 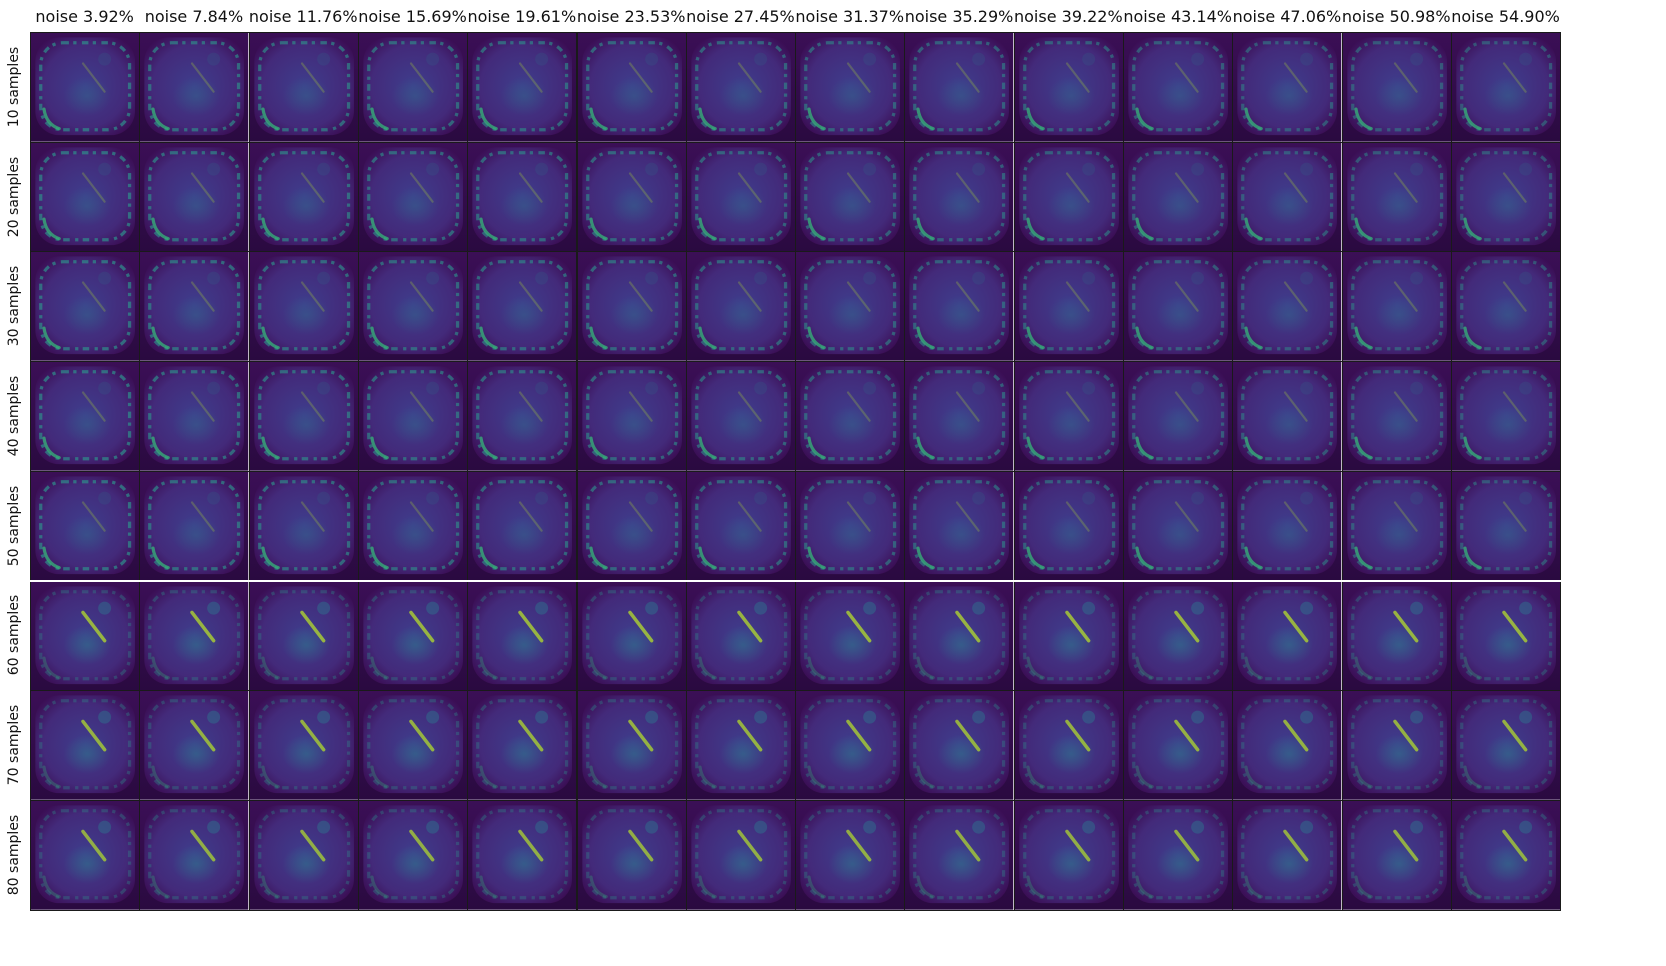 What do you see at coordinates (84, 16) in the screenshot?
I see `column-title: noise 3.92%` at bounding box center [84, 16].